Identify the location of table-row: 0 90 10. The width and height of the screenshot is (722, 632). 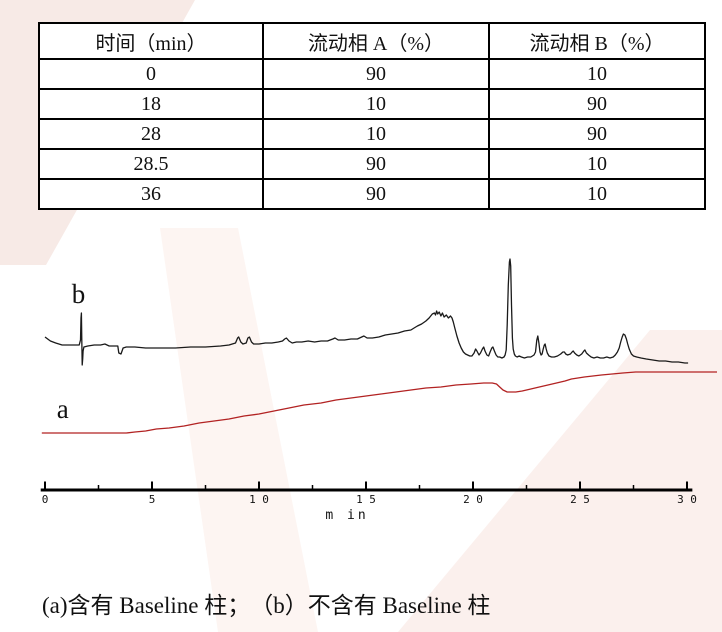
(372, 74).